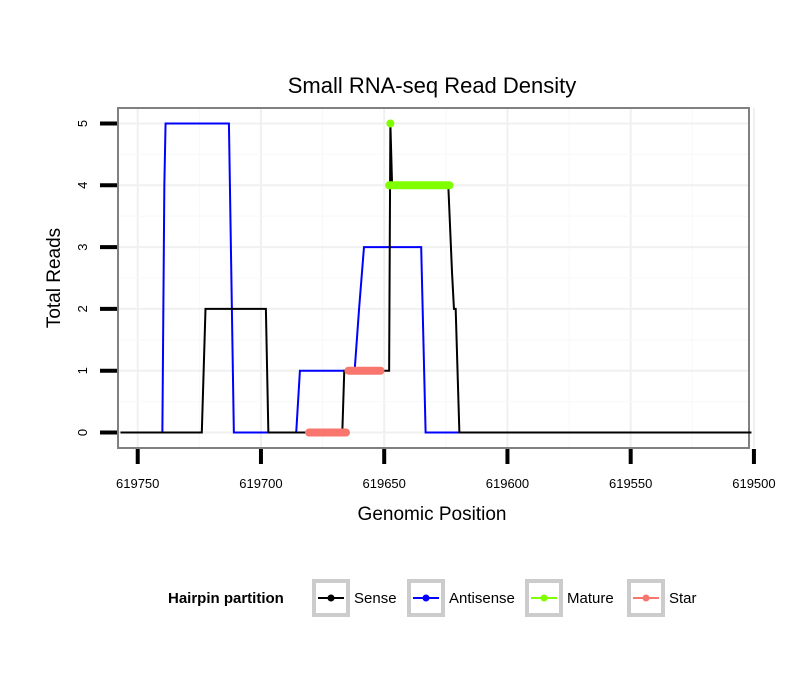  What do you see at coordinates (446, 470) in the screenshot?
I see `x-axis: 619750 619700 619650 619600 619550 619500` at bounding box center [446, 470].